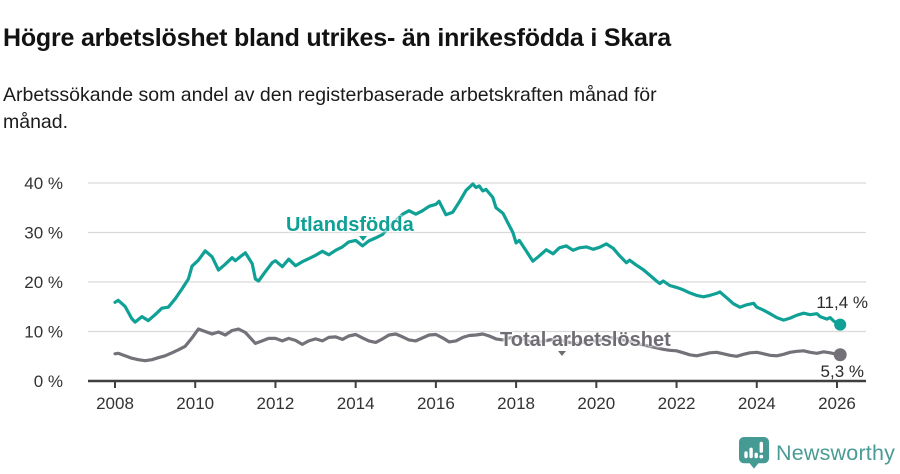  I want to click on x-axis-tick-label: 2014, so click(356, 403).